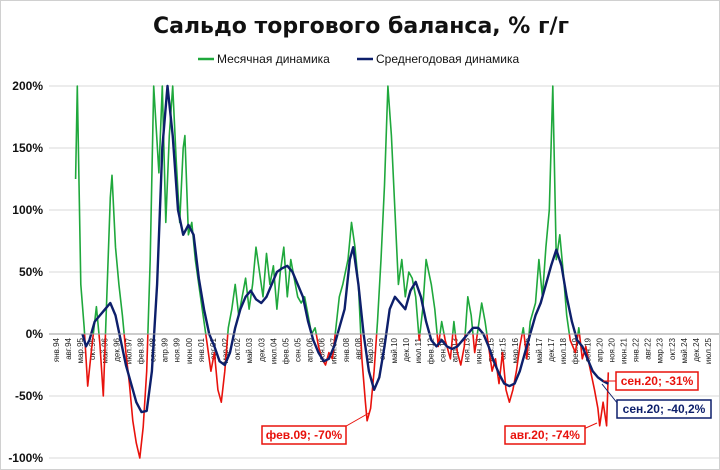 The image size is (720, 470). Describe the element at coordinates (623, 350) in the screenshot. I see `x-tick-label: июн.21` at that location.